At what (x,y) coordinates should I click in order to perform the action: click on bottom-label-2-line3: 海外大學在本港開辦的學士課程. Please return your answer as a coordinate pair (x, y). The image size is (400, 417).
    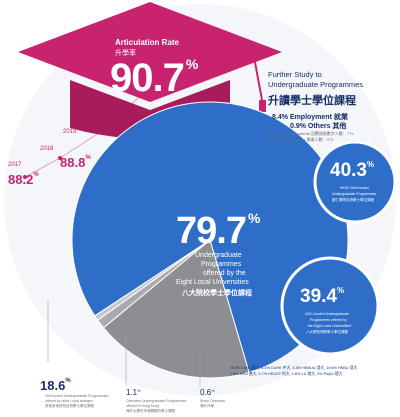
    Looking at the image, I should click on (150, 411).